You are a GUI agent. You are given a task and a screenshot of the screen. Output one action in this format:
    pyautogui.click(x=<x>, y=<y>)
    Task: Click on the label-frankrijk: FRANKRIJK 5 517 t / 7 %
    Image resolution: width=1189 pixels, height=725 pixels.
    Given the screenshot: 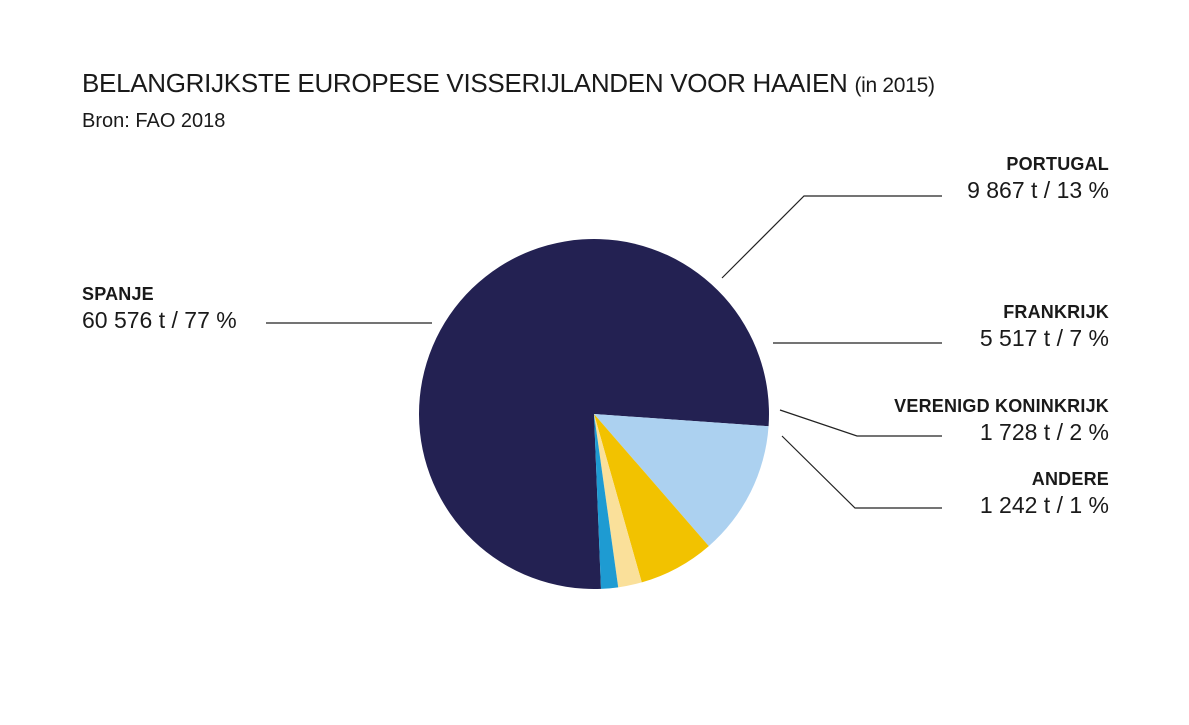 What is the action you would take?
    pyautogui.click(x=1044, y=327)
    